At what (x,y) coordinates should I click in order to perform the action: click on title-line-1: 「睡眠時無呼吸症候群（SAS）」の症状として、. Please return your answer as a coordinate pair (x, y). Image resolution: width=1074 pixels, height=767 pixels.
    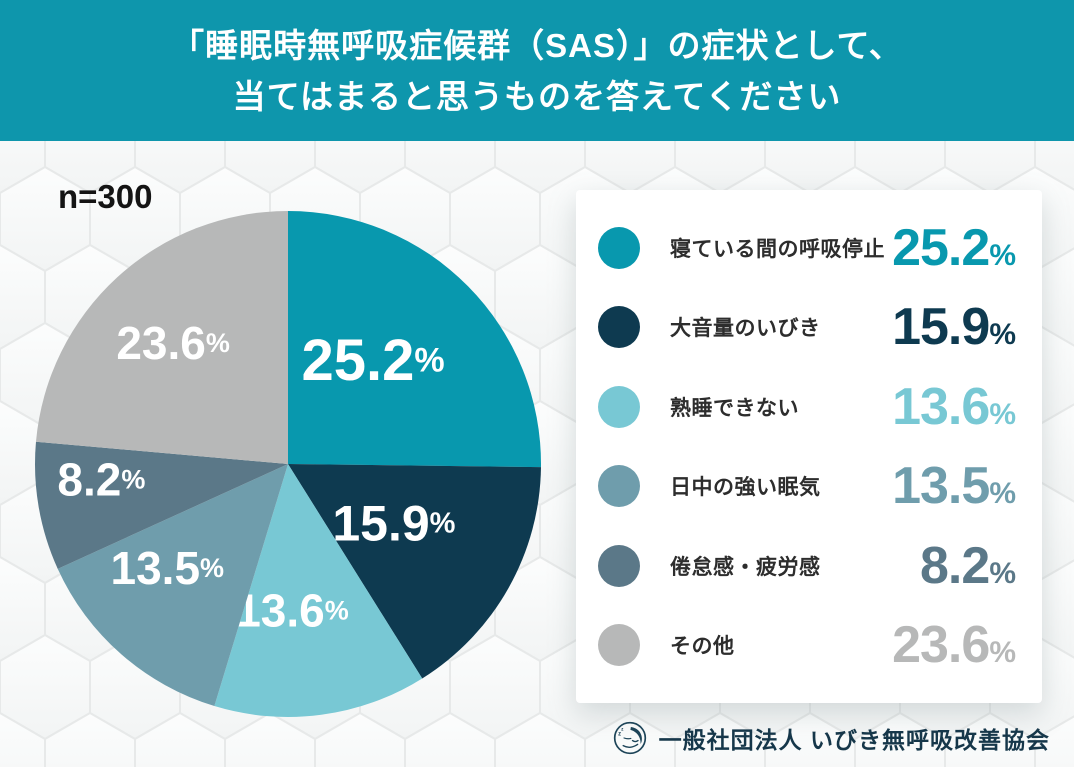
    Looking at the image, I should click on (537, 45).